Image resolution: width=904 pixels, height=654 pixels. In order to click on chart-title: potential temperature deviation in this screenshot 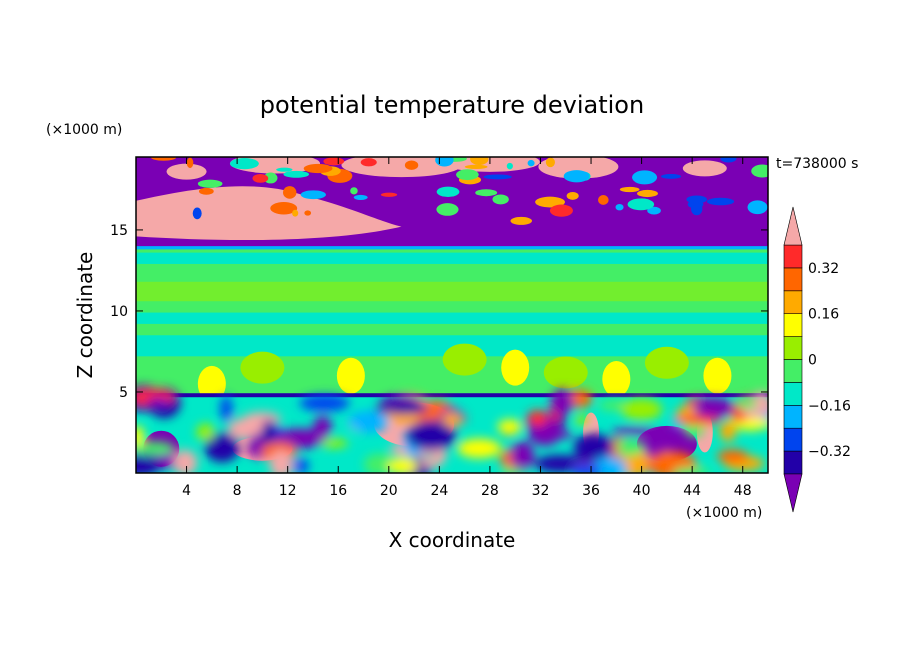, I will do `click(452, 105)`.